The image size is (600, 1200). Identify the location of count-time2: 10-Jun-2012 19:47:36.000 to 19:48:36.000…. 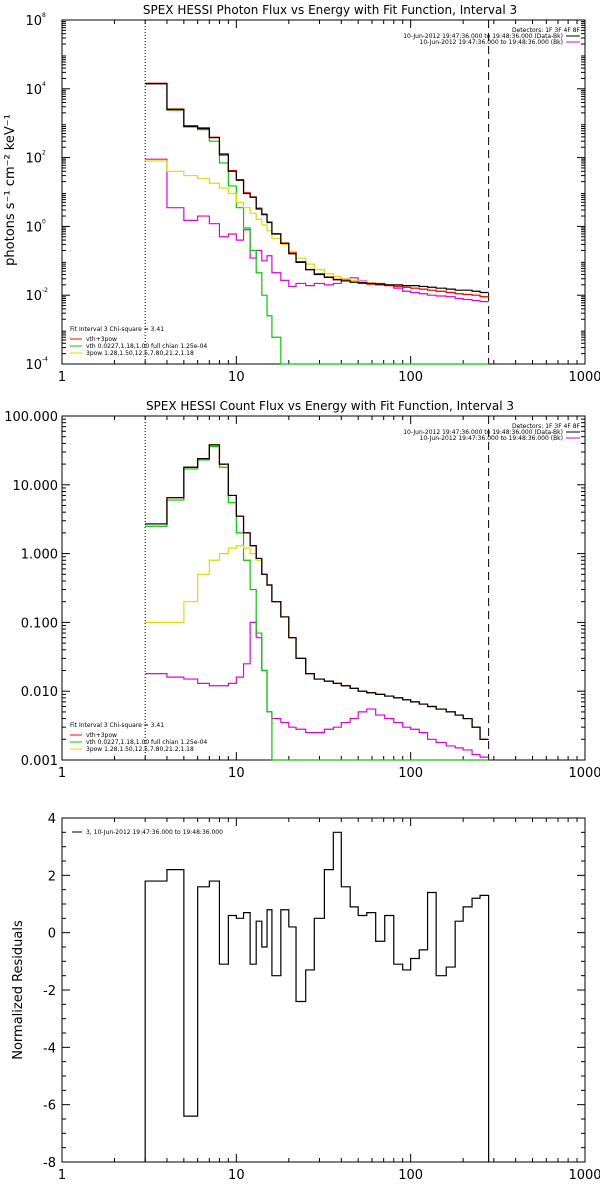
(491, 438).